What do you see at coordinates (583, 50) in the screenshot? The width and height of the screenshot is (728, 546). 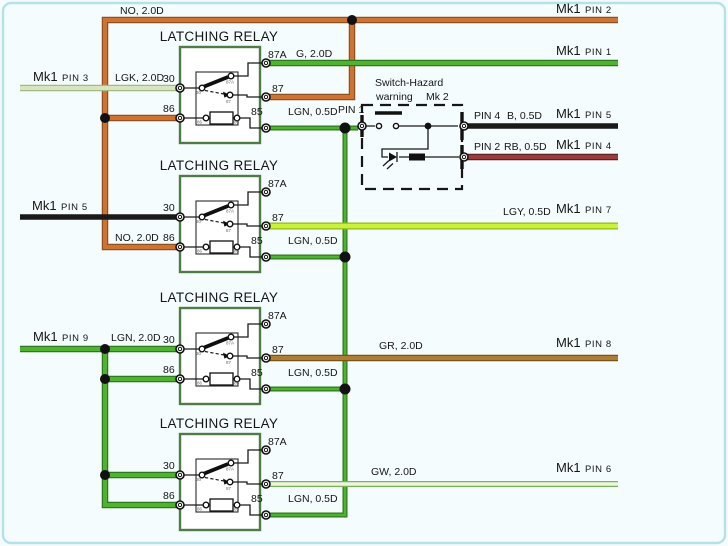 I see `mk1-pin1-label: Mk1 PIN 1` at bounding box center [583, 50].